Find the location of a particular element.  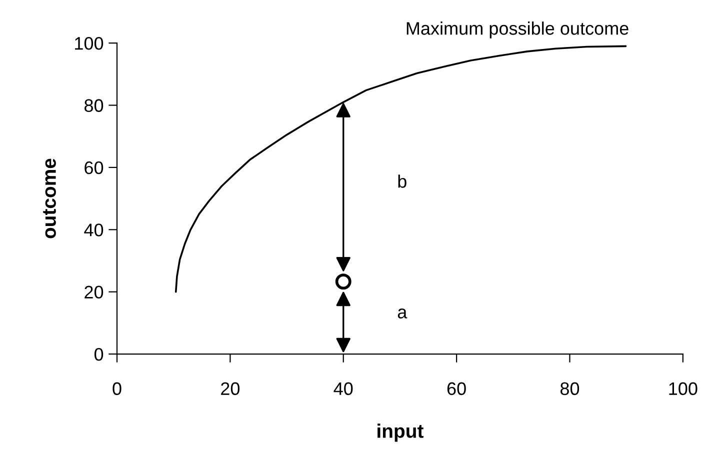

x-tick-label: 40 is located at coordinates (343, 389).